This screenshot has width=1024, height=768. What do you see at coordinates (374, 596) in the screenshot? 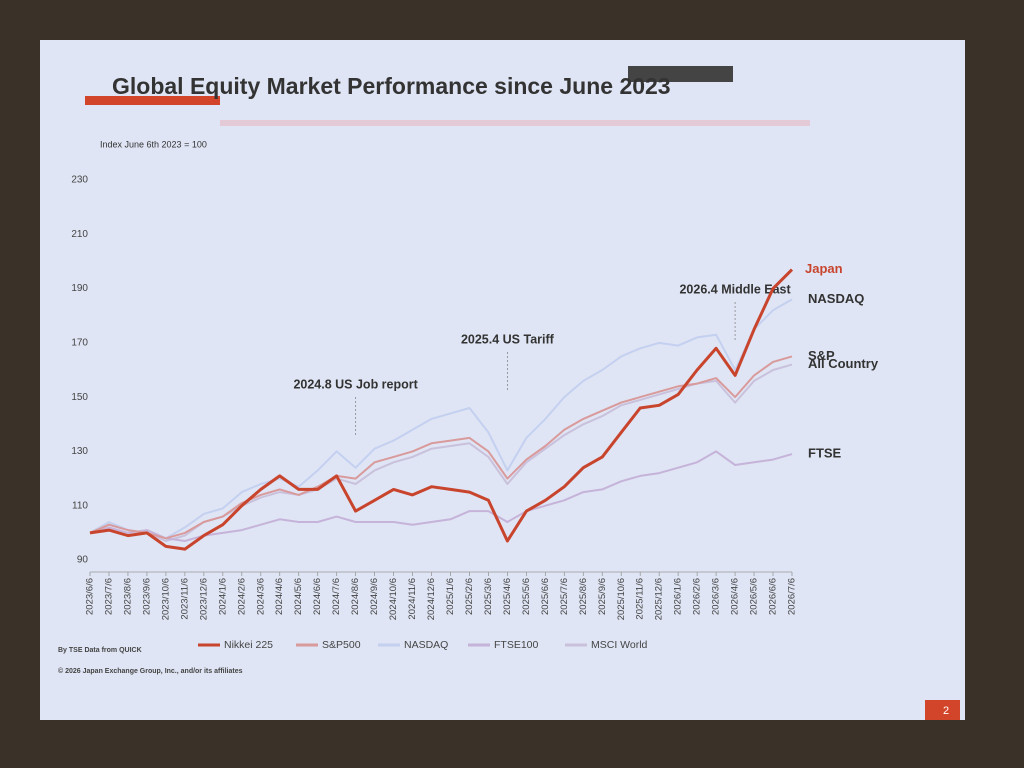
I see `x-tick-label: 2024/9/6` at bounding box center [374, 596].